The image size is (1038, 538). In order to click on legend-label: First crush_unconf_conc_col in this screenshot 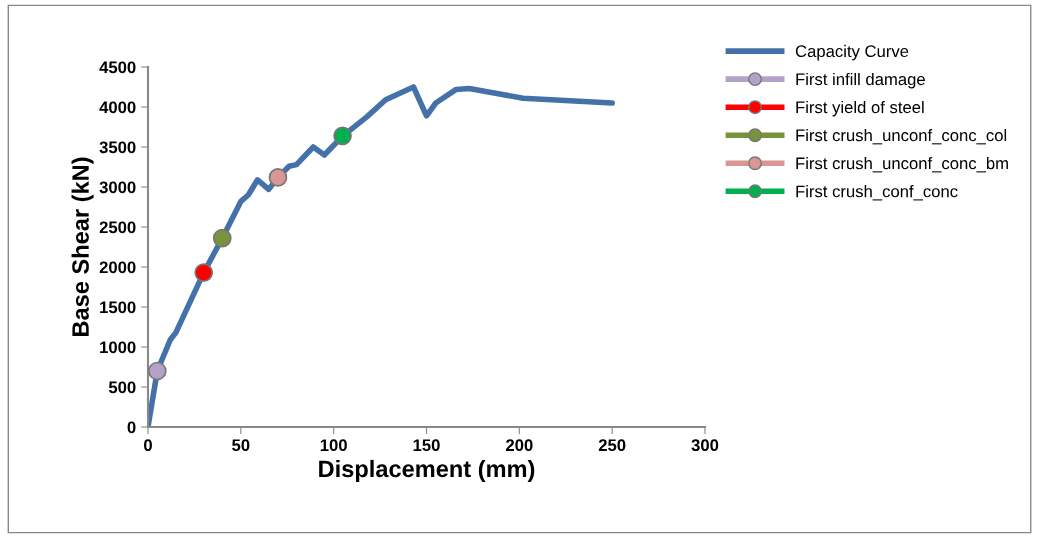, I will do `click(901, 136)`.